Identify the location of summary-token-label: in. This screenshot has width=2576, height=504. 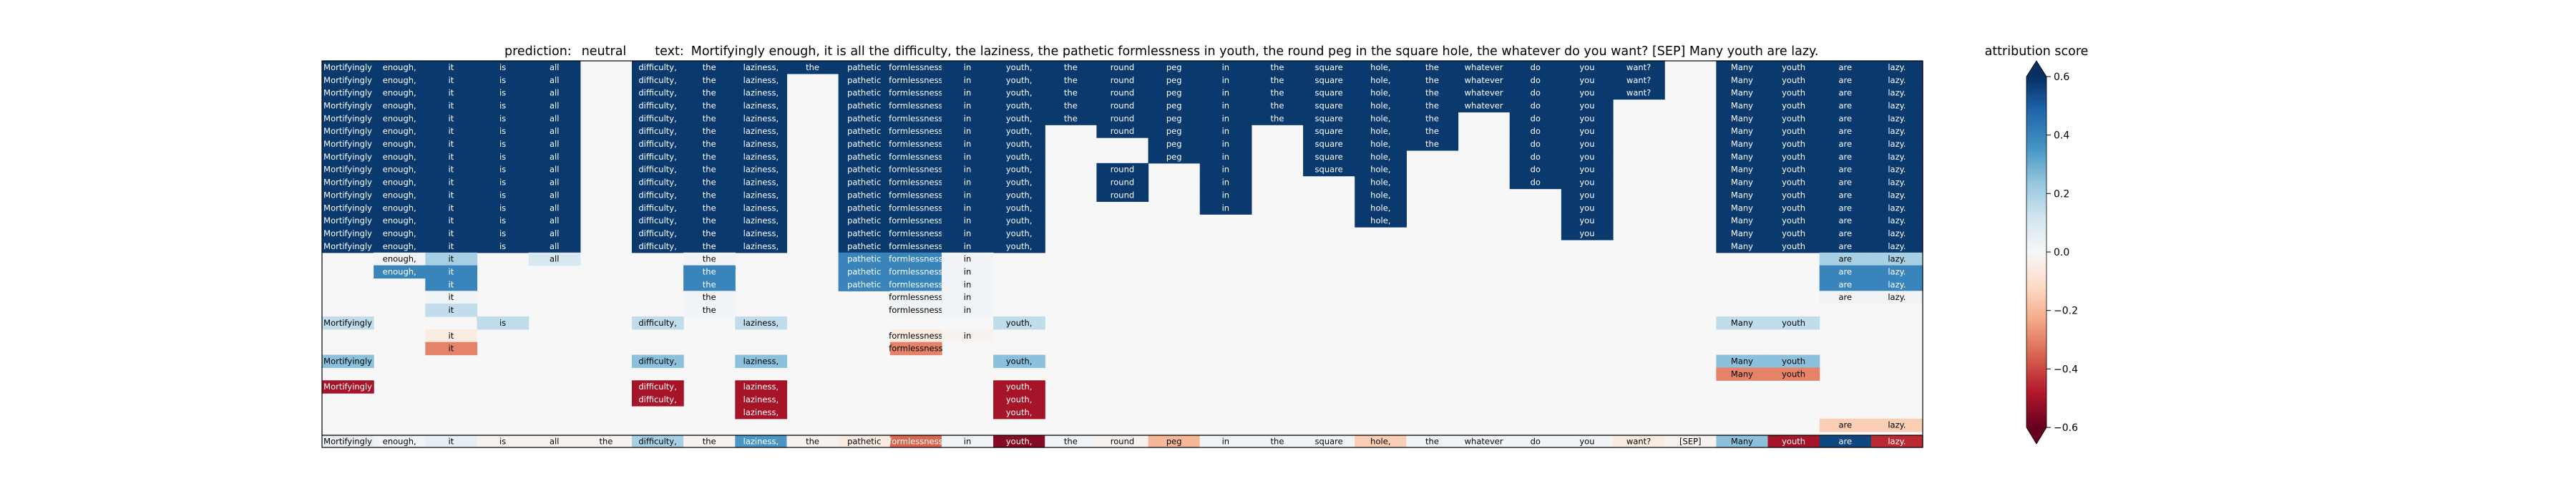
(967, 442).